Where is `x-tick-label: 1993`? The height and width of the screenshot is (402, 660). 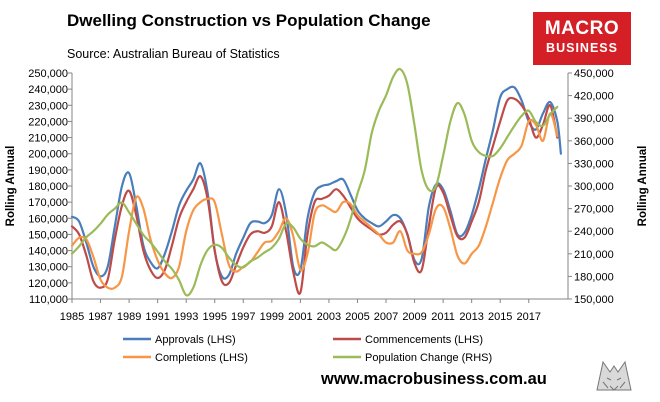
x-tick-label: 1993 is located at coordinates (186, 317).